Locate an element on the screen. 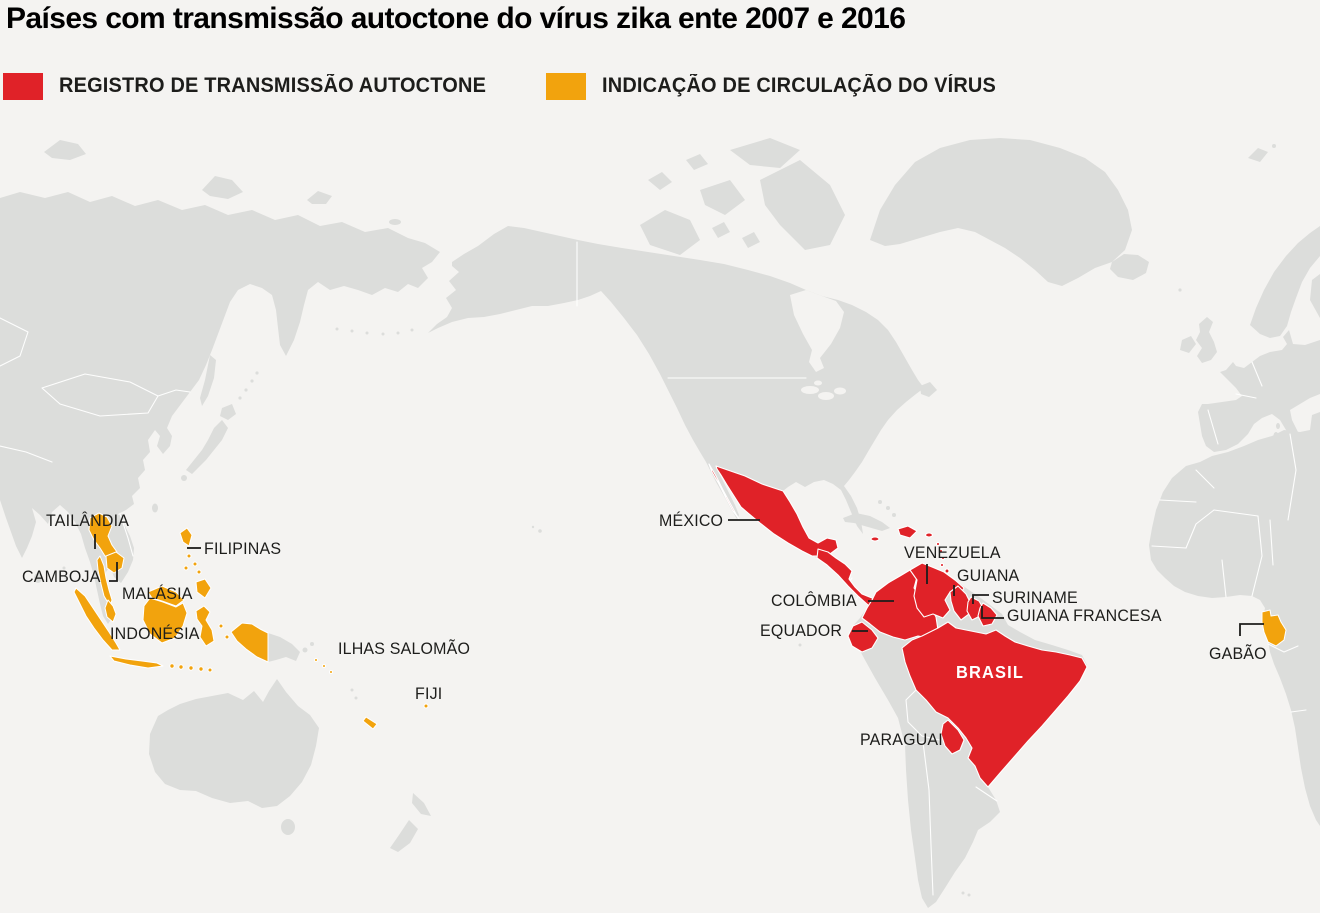  border-chile-argentina is located at coordinates (928, 818).